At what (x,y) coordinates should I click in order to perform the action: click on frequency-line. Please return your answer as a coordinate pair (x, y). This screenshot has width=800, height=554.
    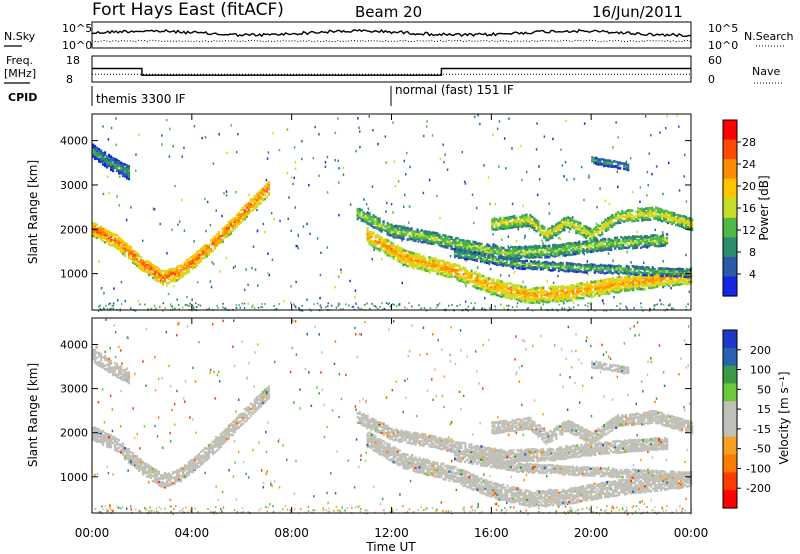
    Looking at the image, I should click on (391, 71).